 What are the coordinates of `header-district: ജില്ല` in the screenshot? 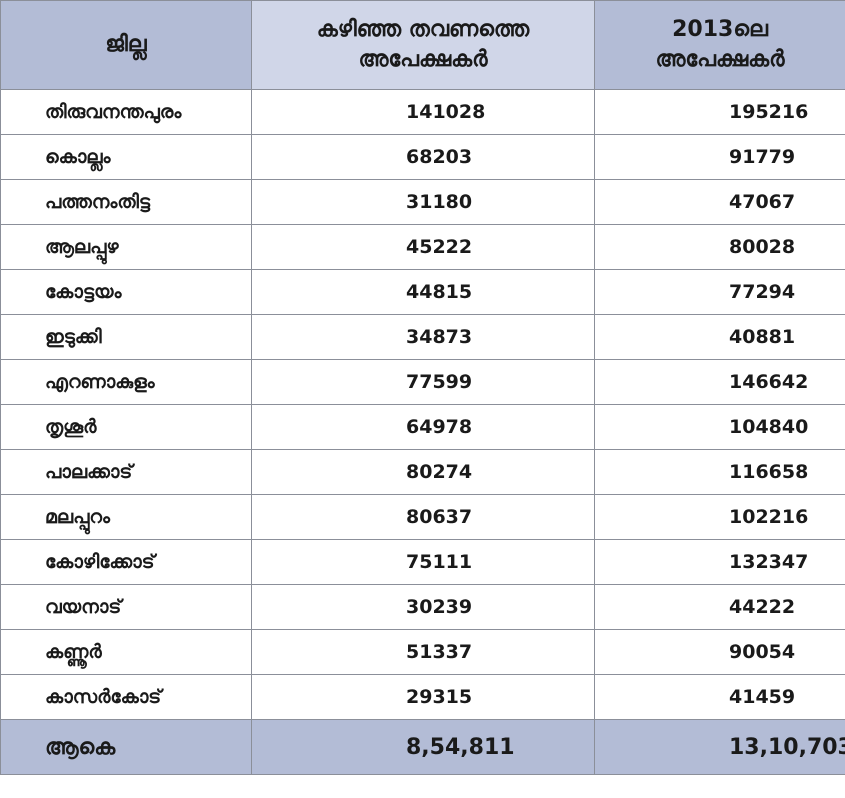 It's located at (126, 45).